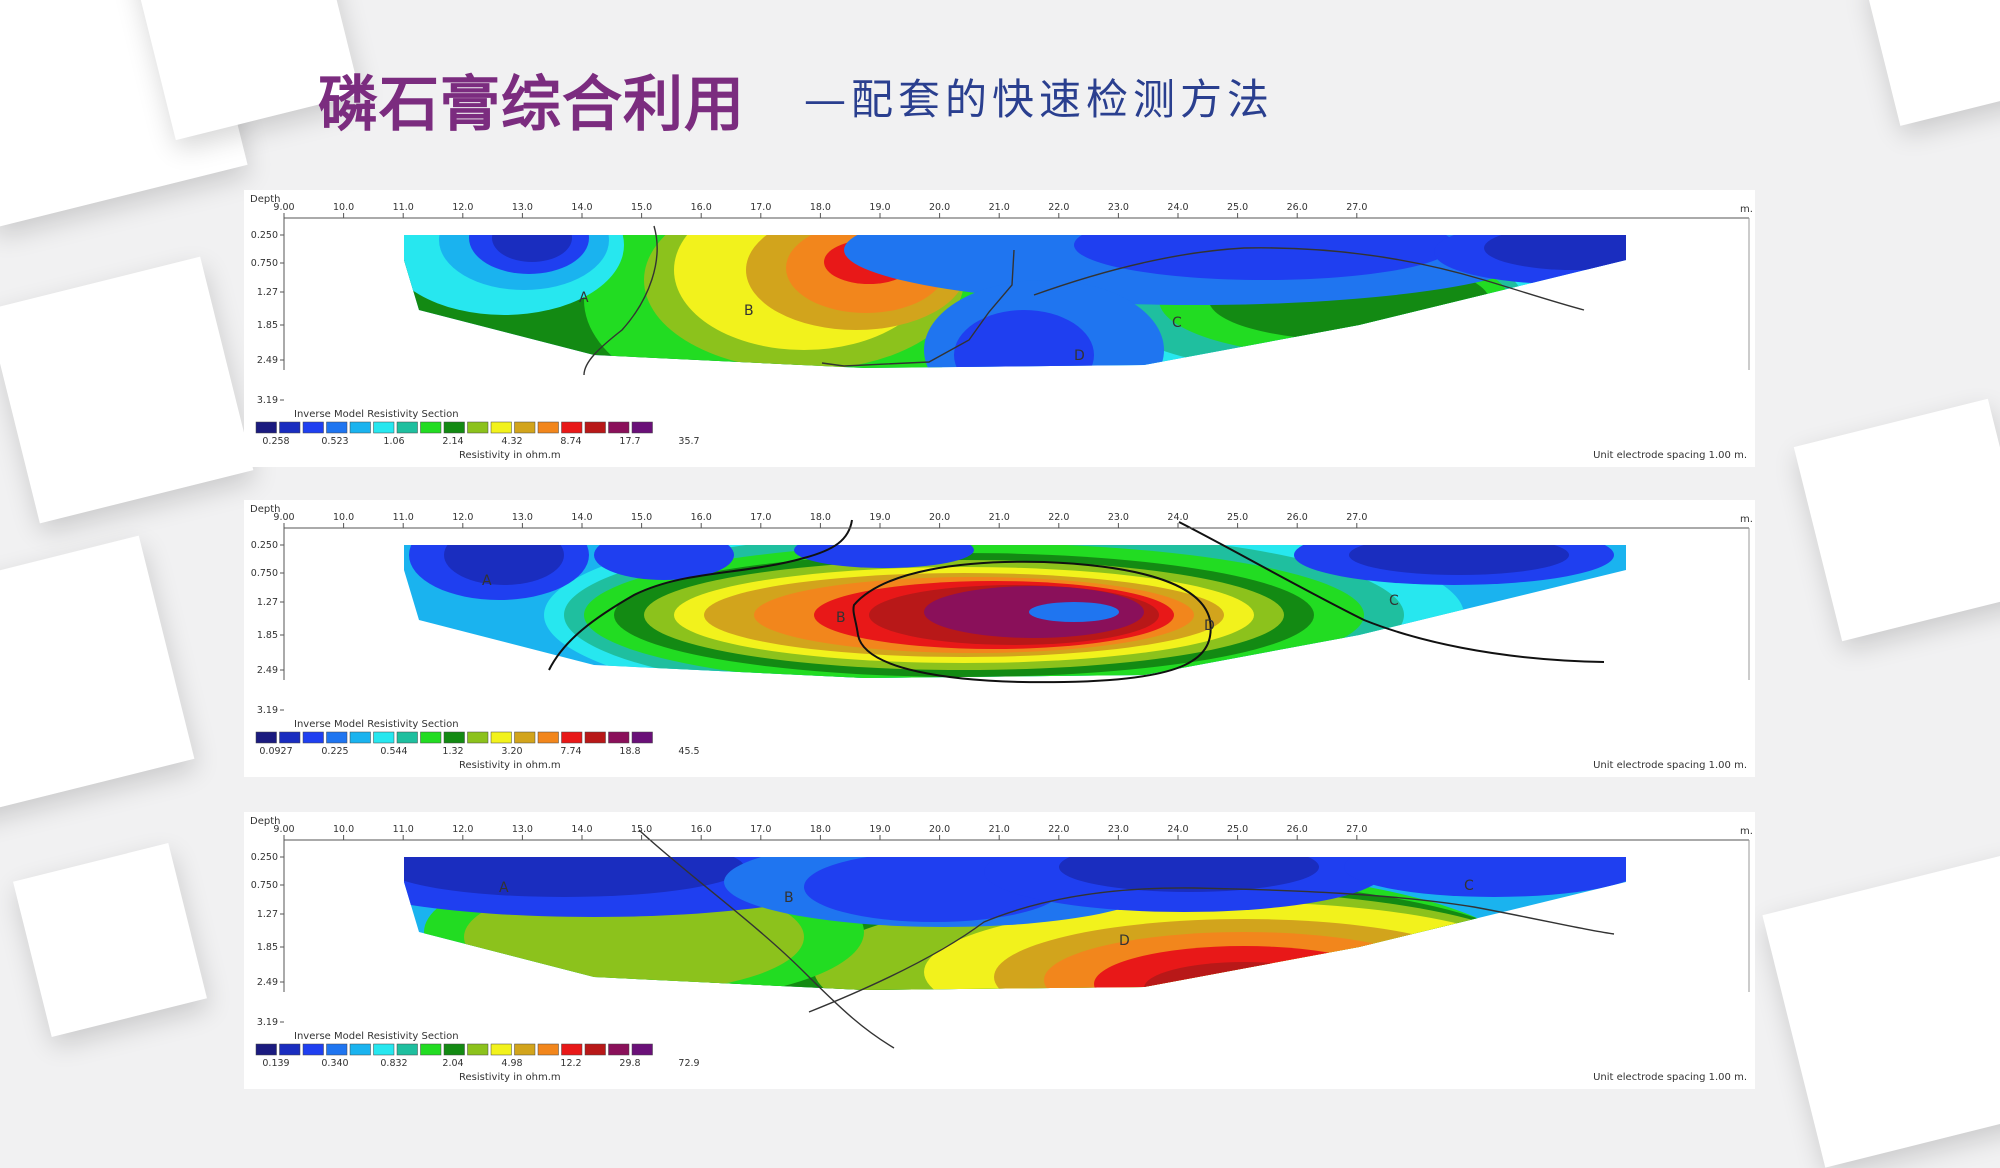 This screenshot has width=2000, height=1168. What do you see at coordinates (511, 1063) in the screenshot?
I see `legend-value: 4.98` at bounding box center [511, 1063].